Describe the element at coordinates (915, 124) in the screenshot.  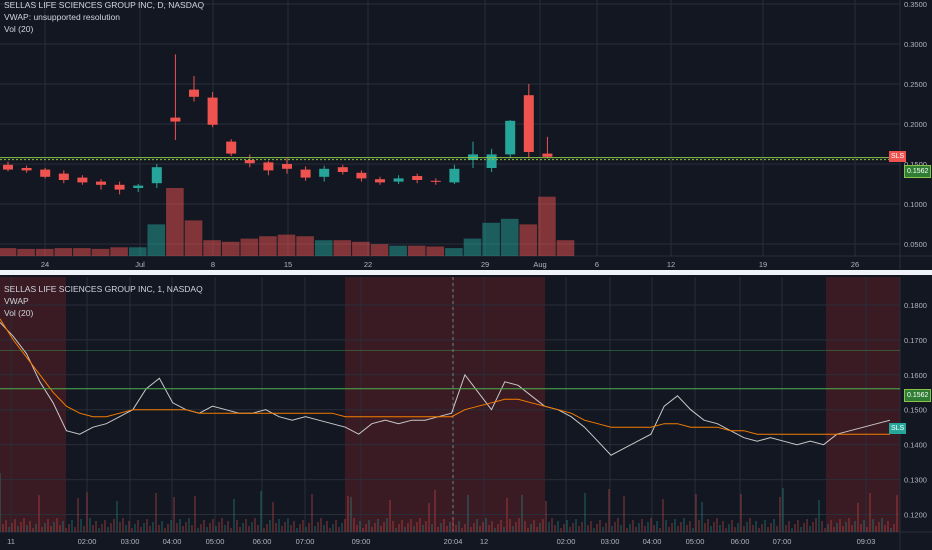
I see `top-y-tick-label: 0.2000` at that location.